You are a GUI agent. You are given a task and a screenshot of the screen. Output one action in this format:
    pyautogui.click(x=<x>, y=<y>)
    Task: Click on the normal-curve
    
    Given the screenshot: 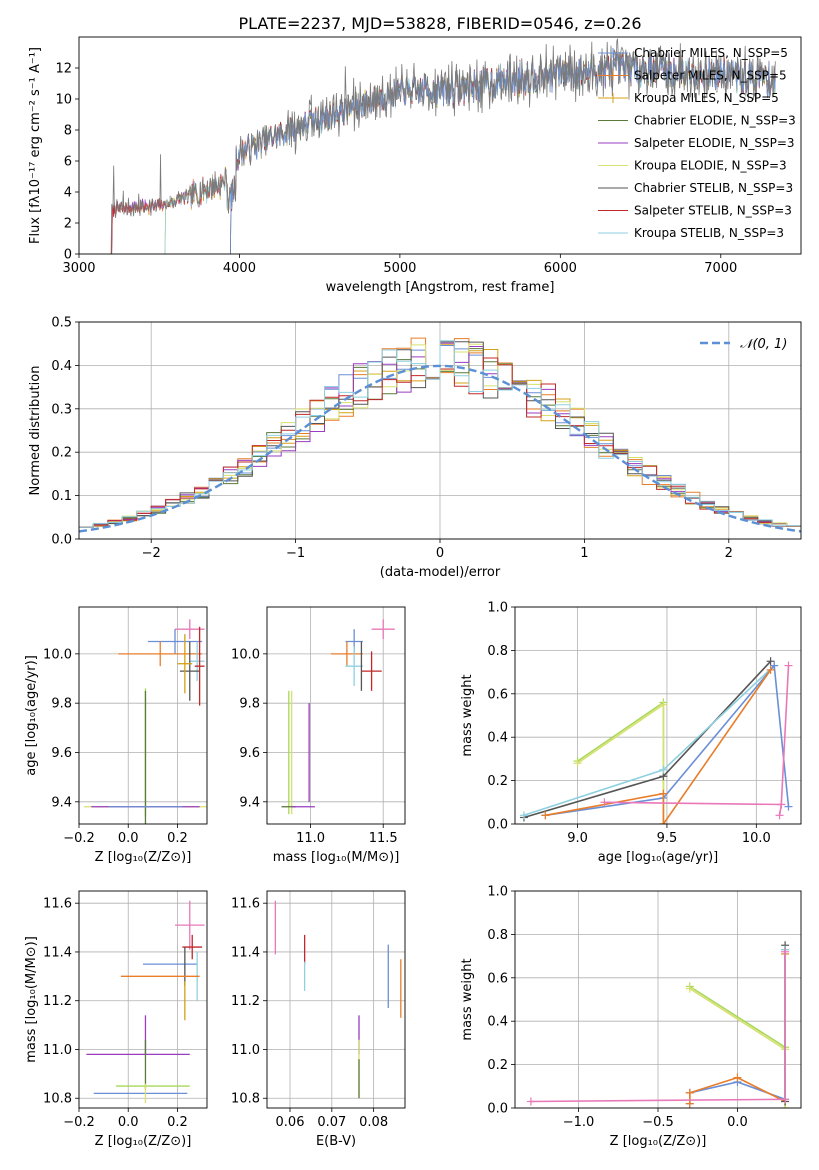 What is the action you would take?
    pyautogui.click(x=440, y=448)
    